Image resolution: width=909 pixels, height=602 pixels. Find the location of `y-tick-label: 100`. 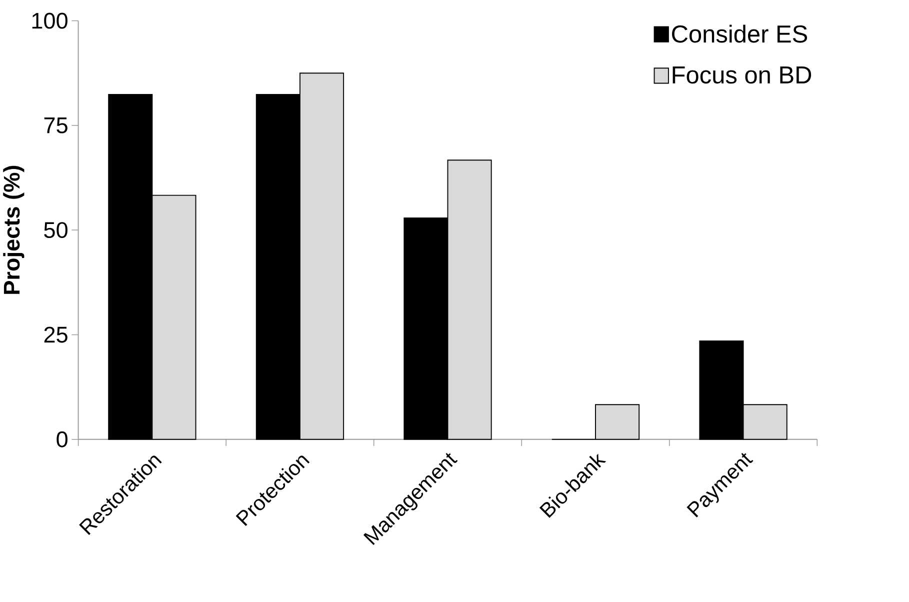

y-tick-label: 100 is located at coordinates (50, 20).